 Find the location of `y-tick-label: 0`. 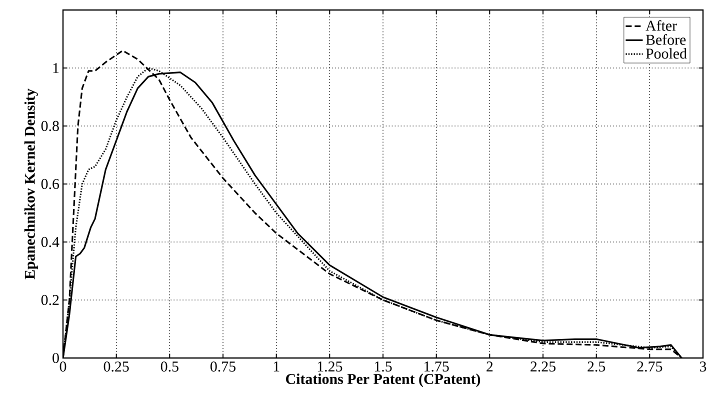

y-tick-label: 0 is located at coordinates (55, 358).